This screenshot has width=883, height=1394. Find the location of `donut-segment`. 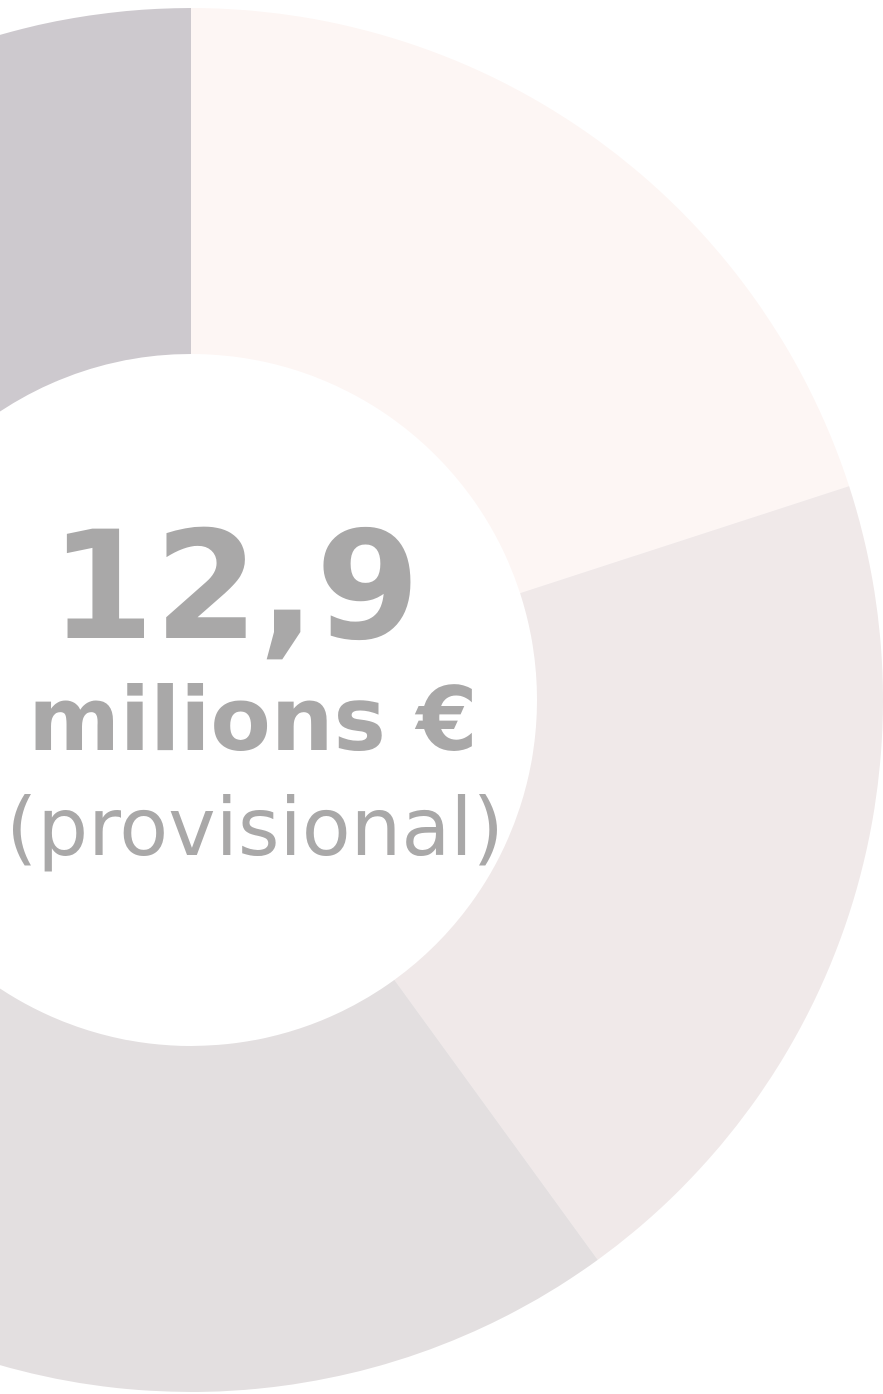

donut-segment is located at coordinates (95, 210).